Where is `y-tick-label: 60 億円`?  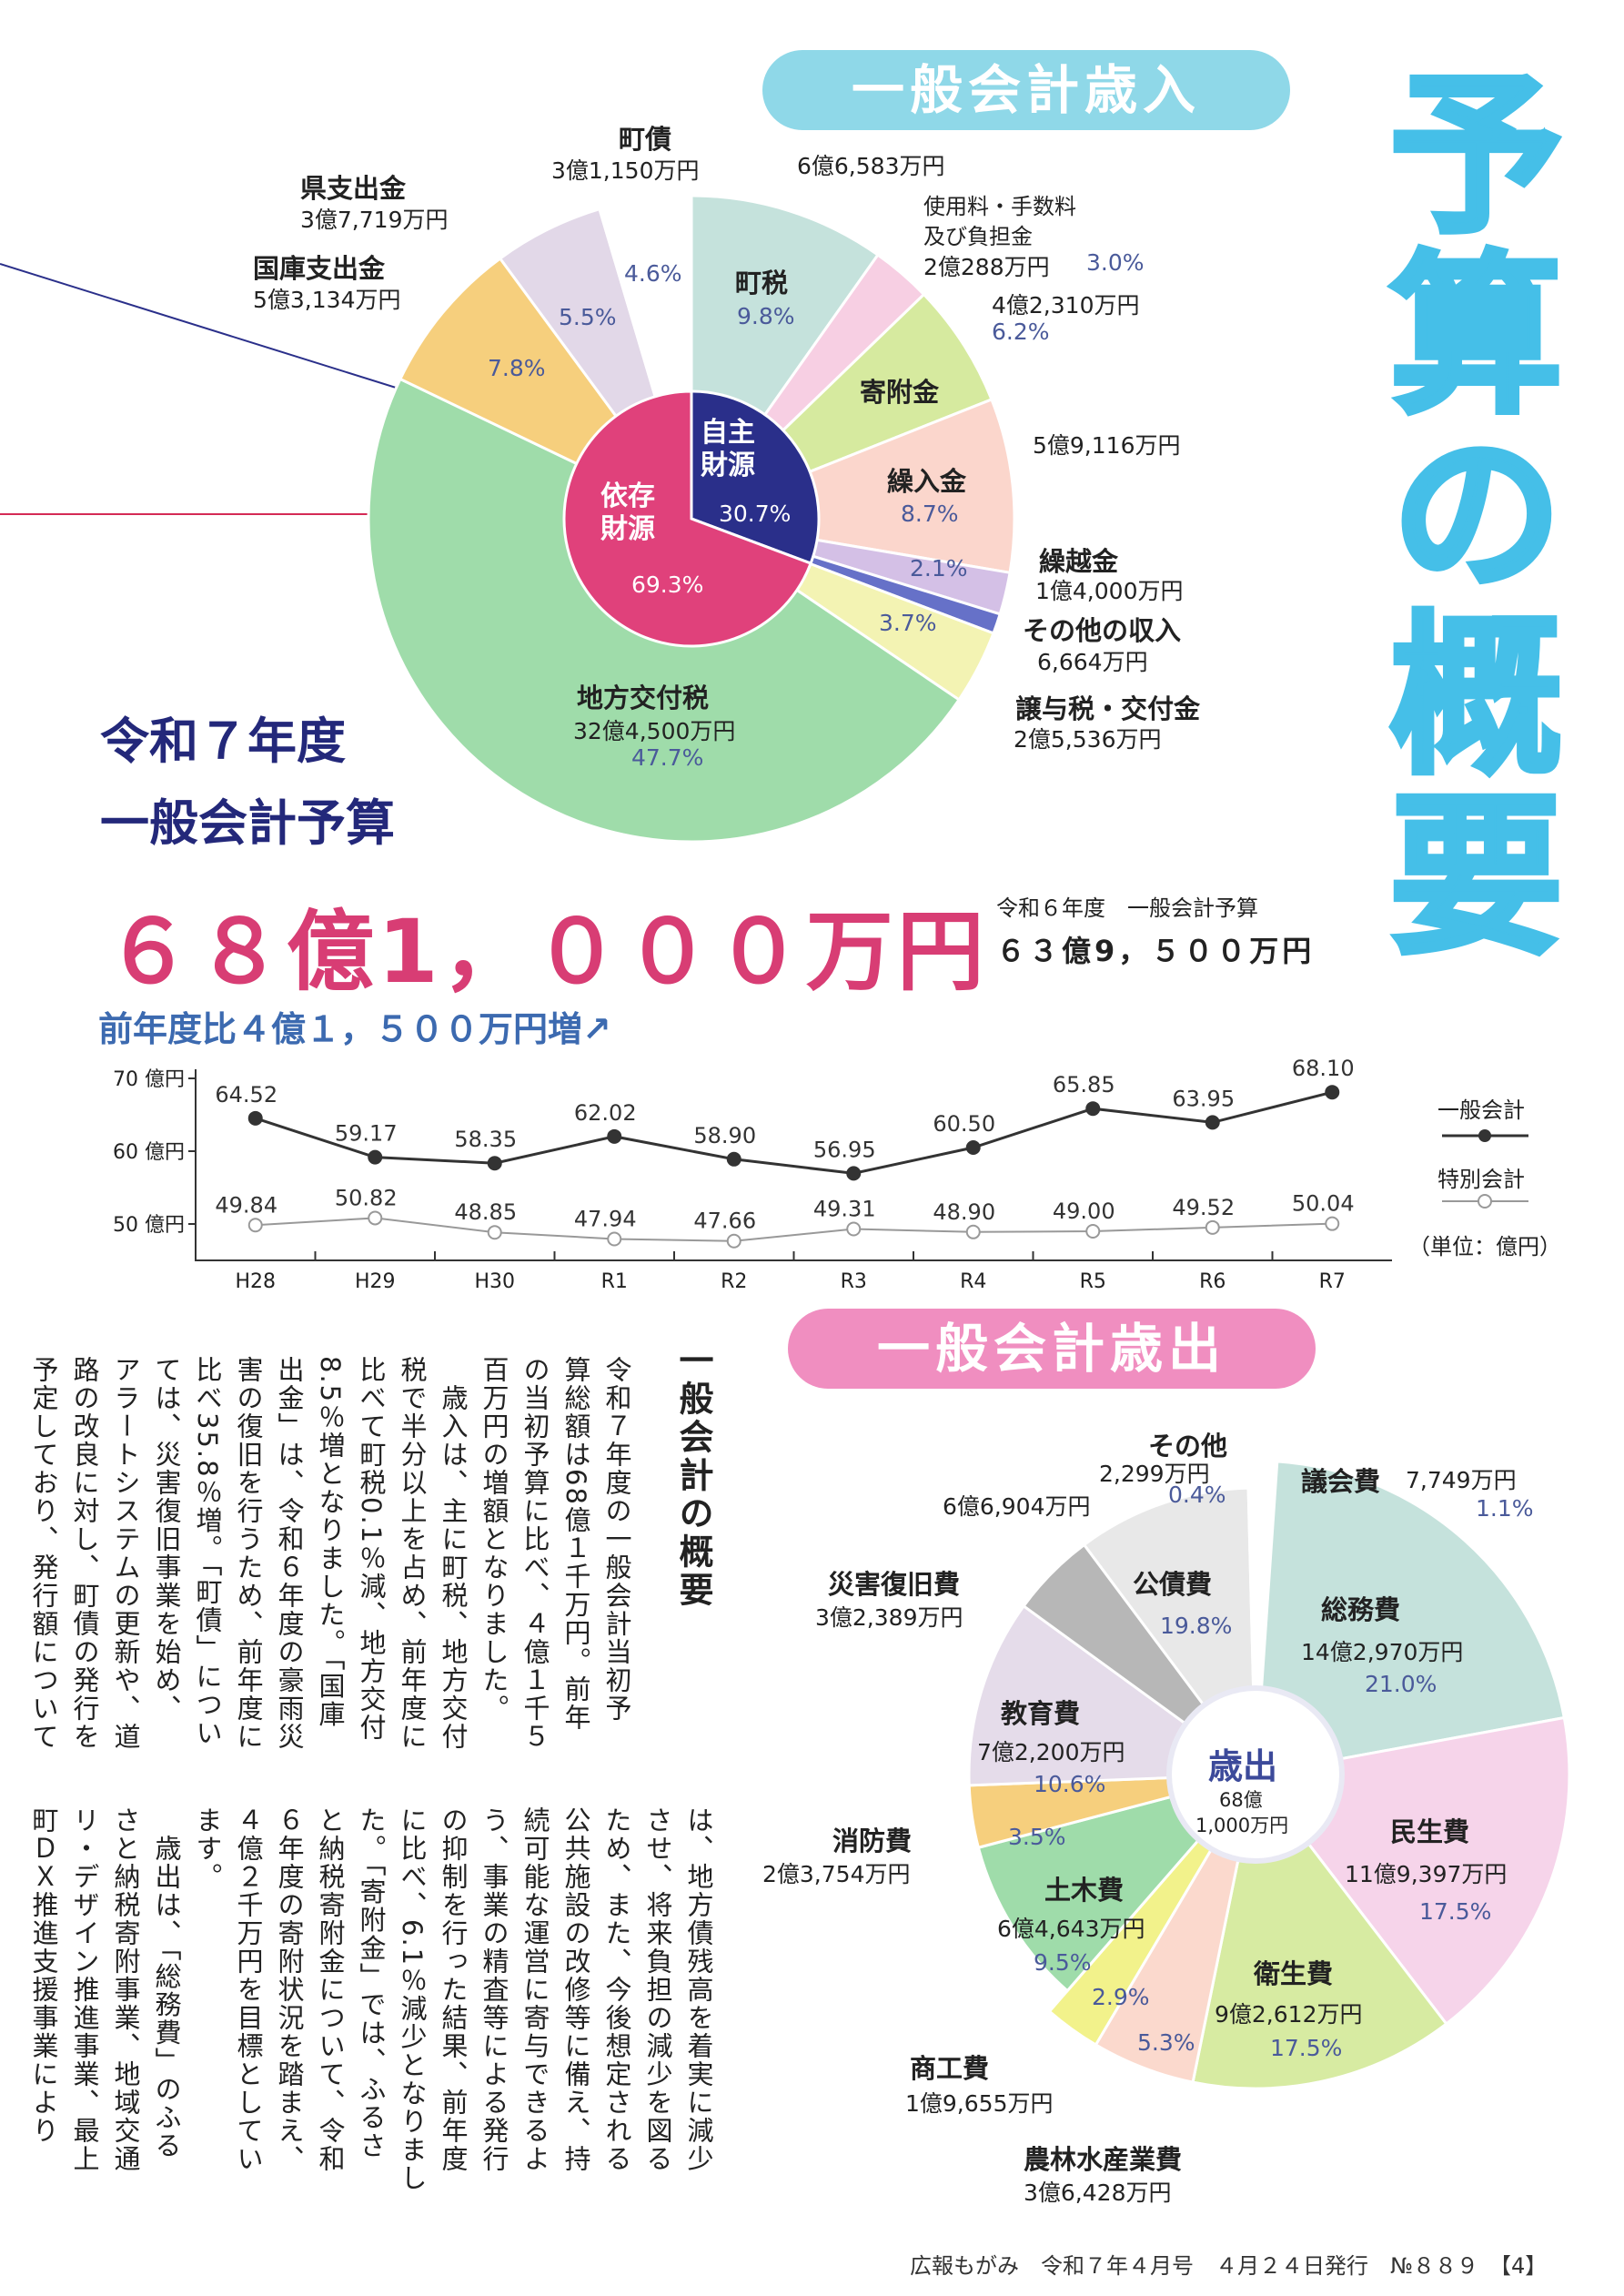
y-tick-label: 60 億円 is located at coordinates (149, 1152).